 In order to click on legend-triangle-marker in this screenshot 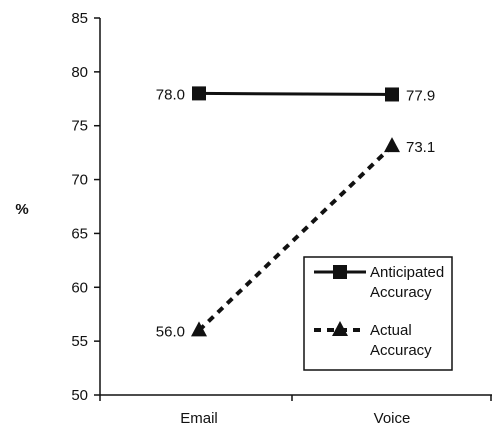, I will do `click(340, 328)`.